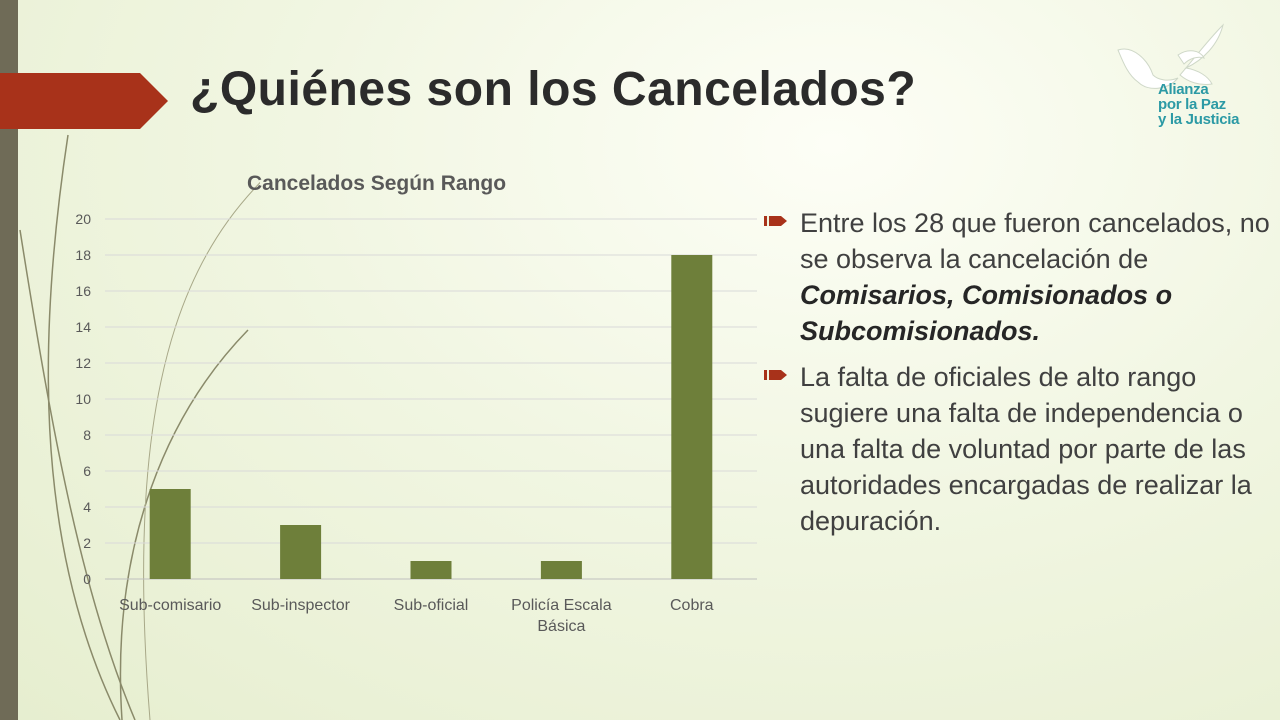  I want to click on chart-title: Cancelados Según Rango, so click(377, 183).